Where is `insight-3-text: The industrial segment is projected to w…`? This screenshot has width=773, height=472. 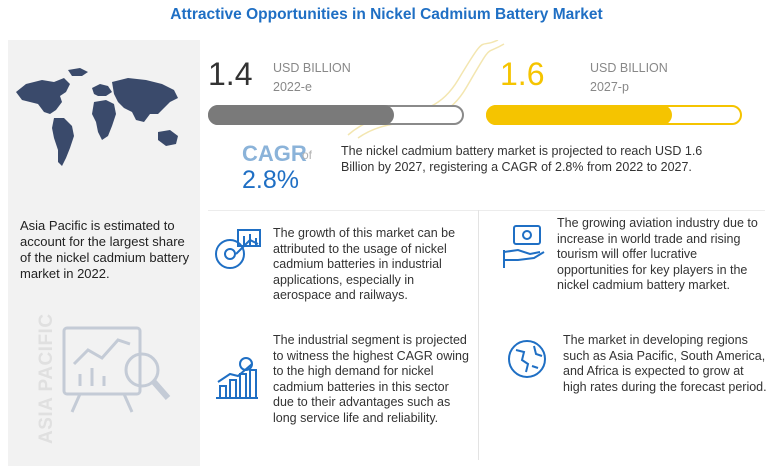 insight-3-text: The industrial segment is projected to w… is located at coordinates (371, 379).